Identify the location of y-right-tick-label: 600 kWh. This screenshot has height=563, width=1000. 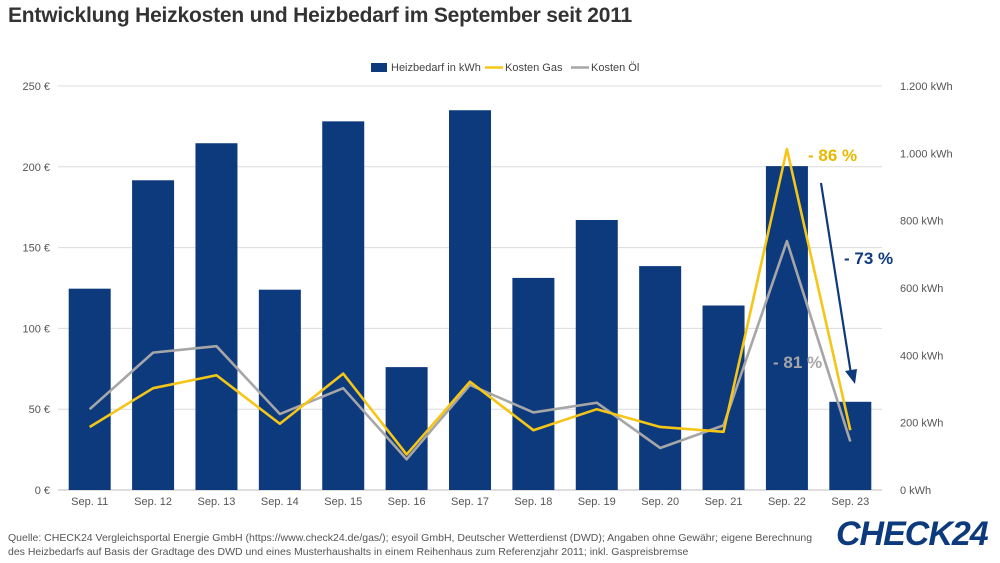
(921, 289).